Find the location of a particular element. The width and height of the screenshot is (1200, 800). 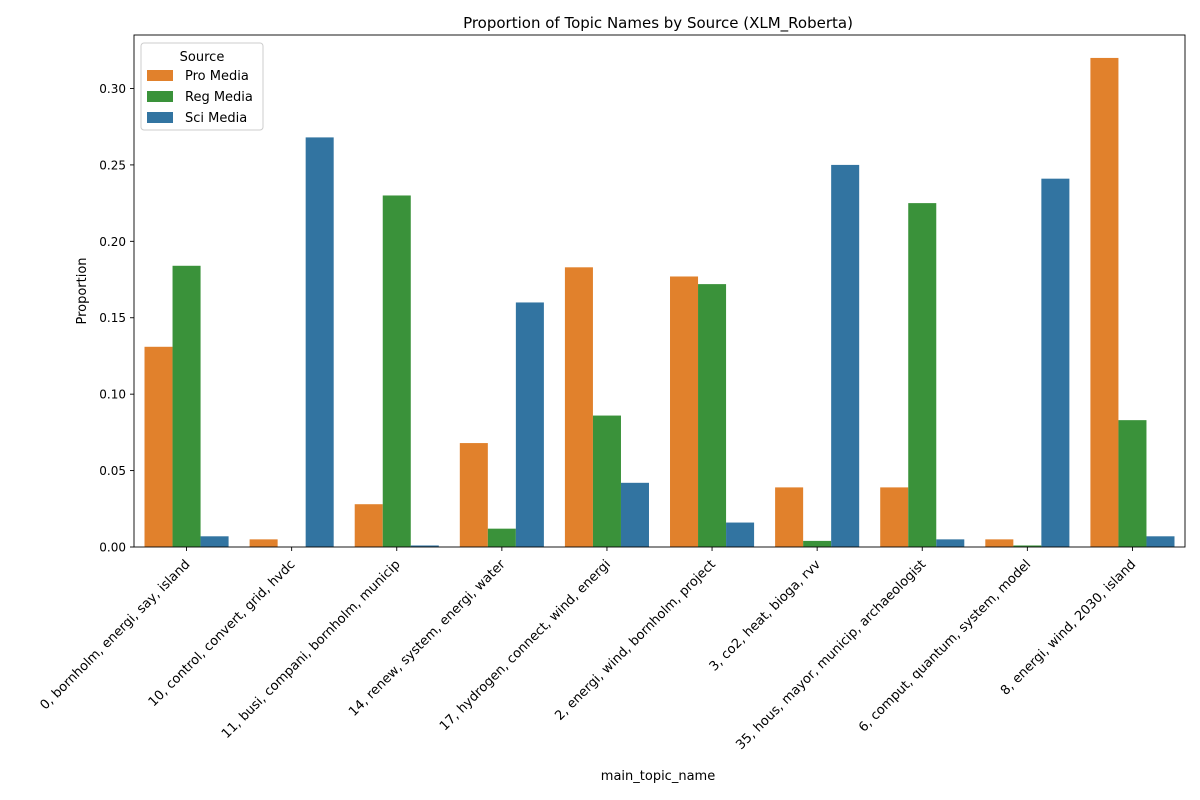

x-tick-label: 17, hydrogen, connect, wind, energi is located at coordinates (525, 645).